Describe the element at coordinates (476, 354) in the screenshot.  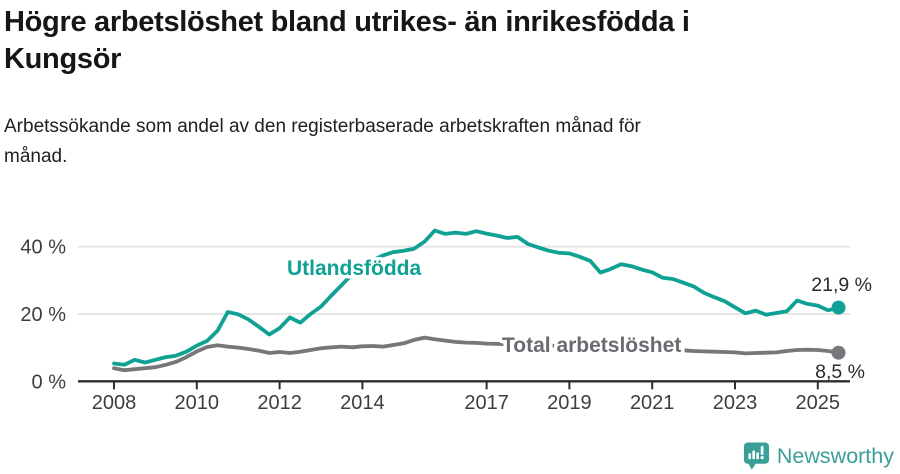
I see `total-arbetsloshet-line` at that location.